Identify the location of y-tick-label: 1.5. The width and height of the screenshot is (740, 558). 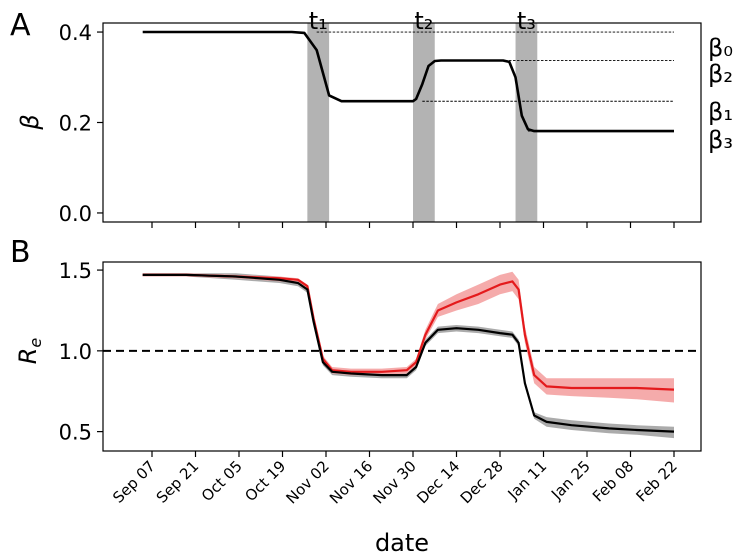
(75, 271).